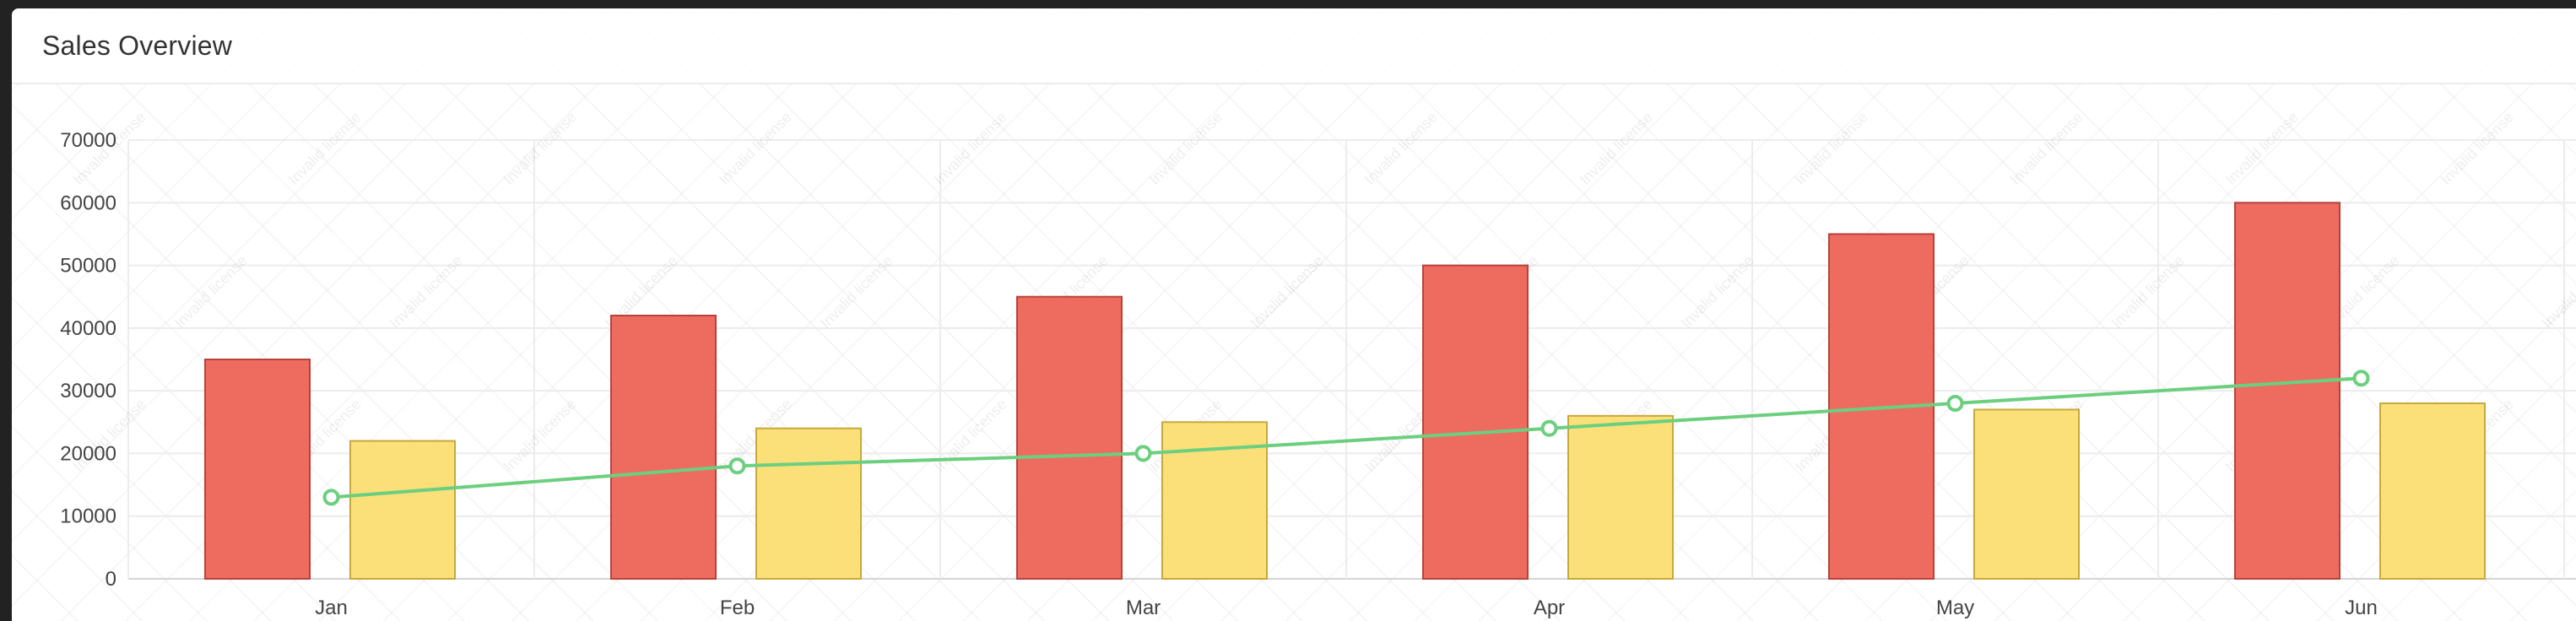  Describe the element at coordinates (1955, 608) in the screenshot. I see `x-tick-label: May` at that location.